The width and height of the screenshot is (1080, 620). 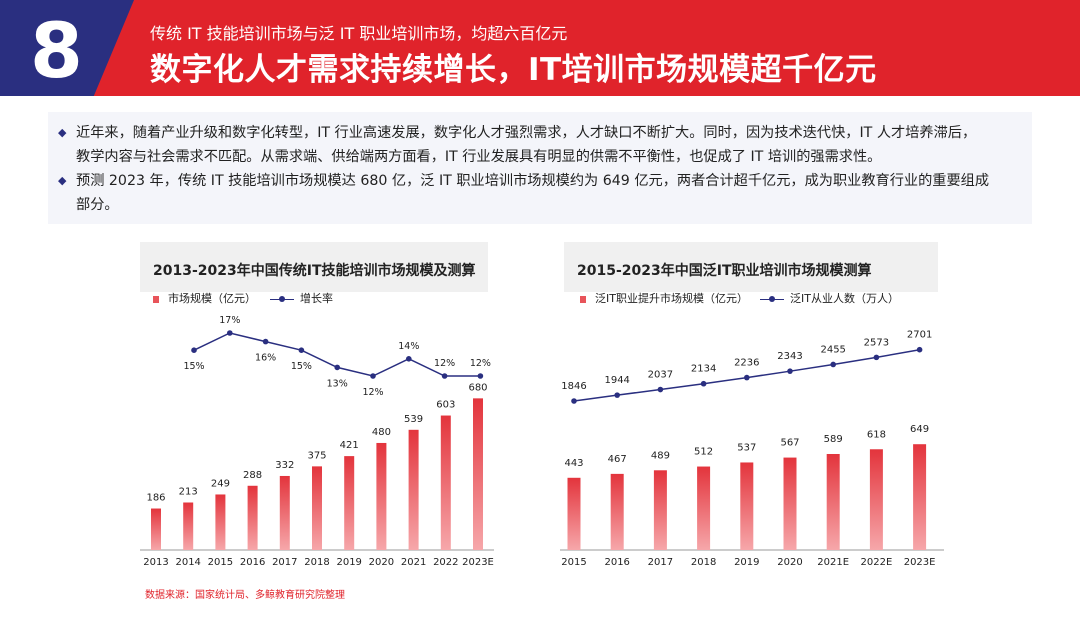 What do you see at coordinates (316, 298) in the screenshot?
I see `chart1-legend-line-label: 增长率` at bounding box center [316, 298].